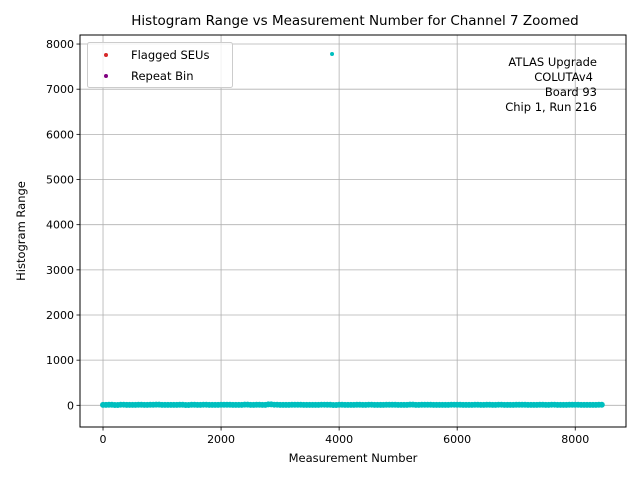 This screenshot has height=484, width=640. Describe the element at coordinates (106, 76) in the screenshot. I see `legend-marker-repeat-bin` at that location.